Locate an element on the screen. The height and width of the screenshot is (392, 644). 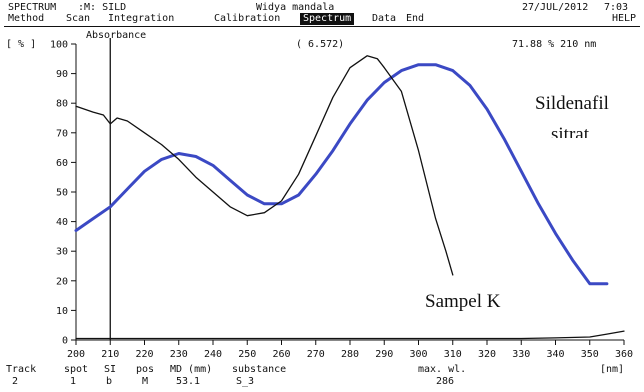
footer-value-track: 2 is located at coordinates (15, 381).